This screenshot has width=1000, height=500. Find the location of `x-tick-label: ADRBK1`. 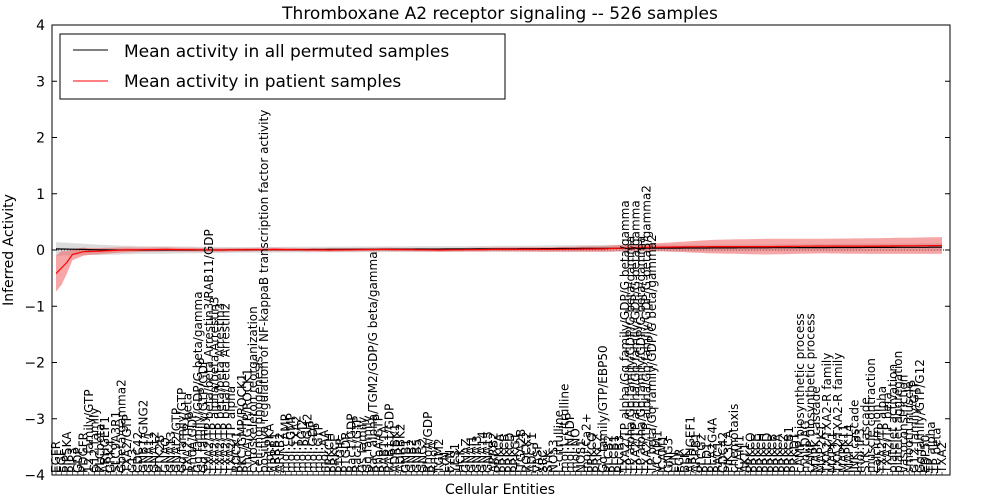

x-tick-label: ADRBK1 is located at coordinates (395, 448).